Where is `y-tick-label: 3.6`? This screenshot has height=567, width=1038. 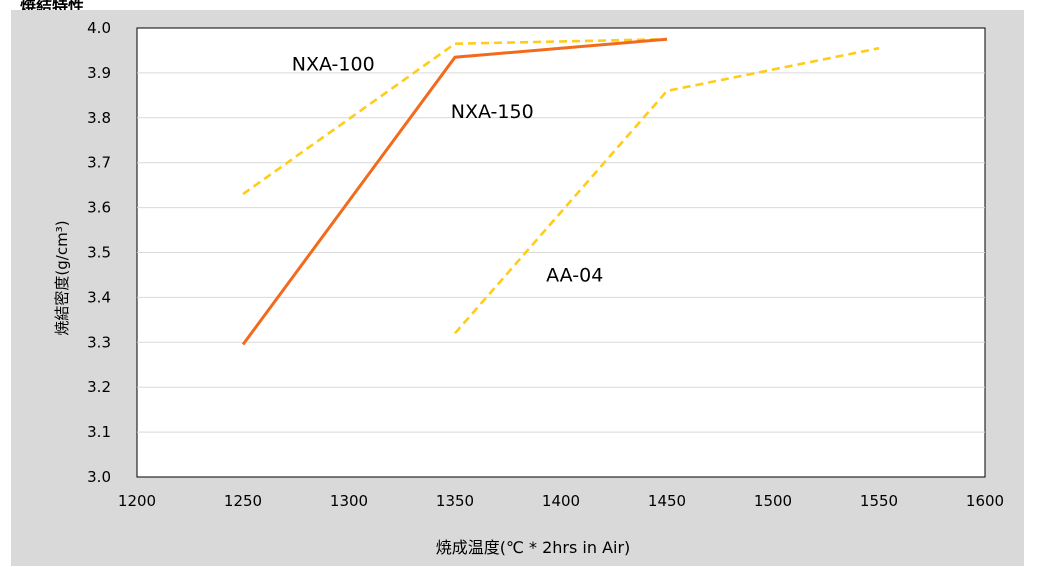 y-tick-label: 3.6 is located at coordinates (99, 208).